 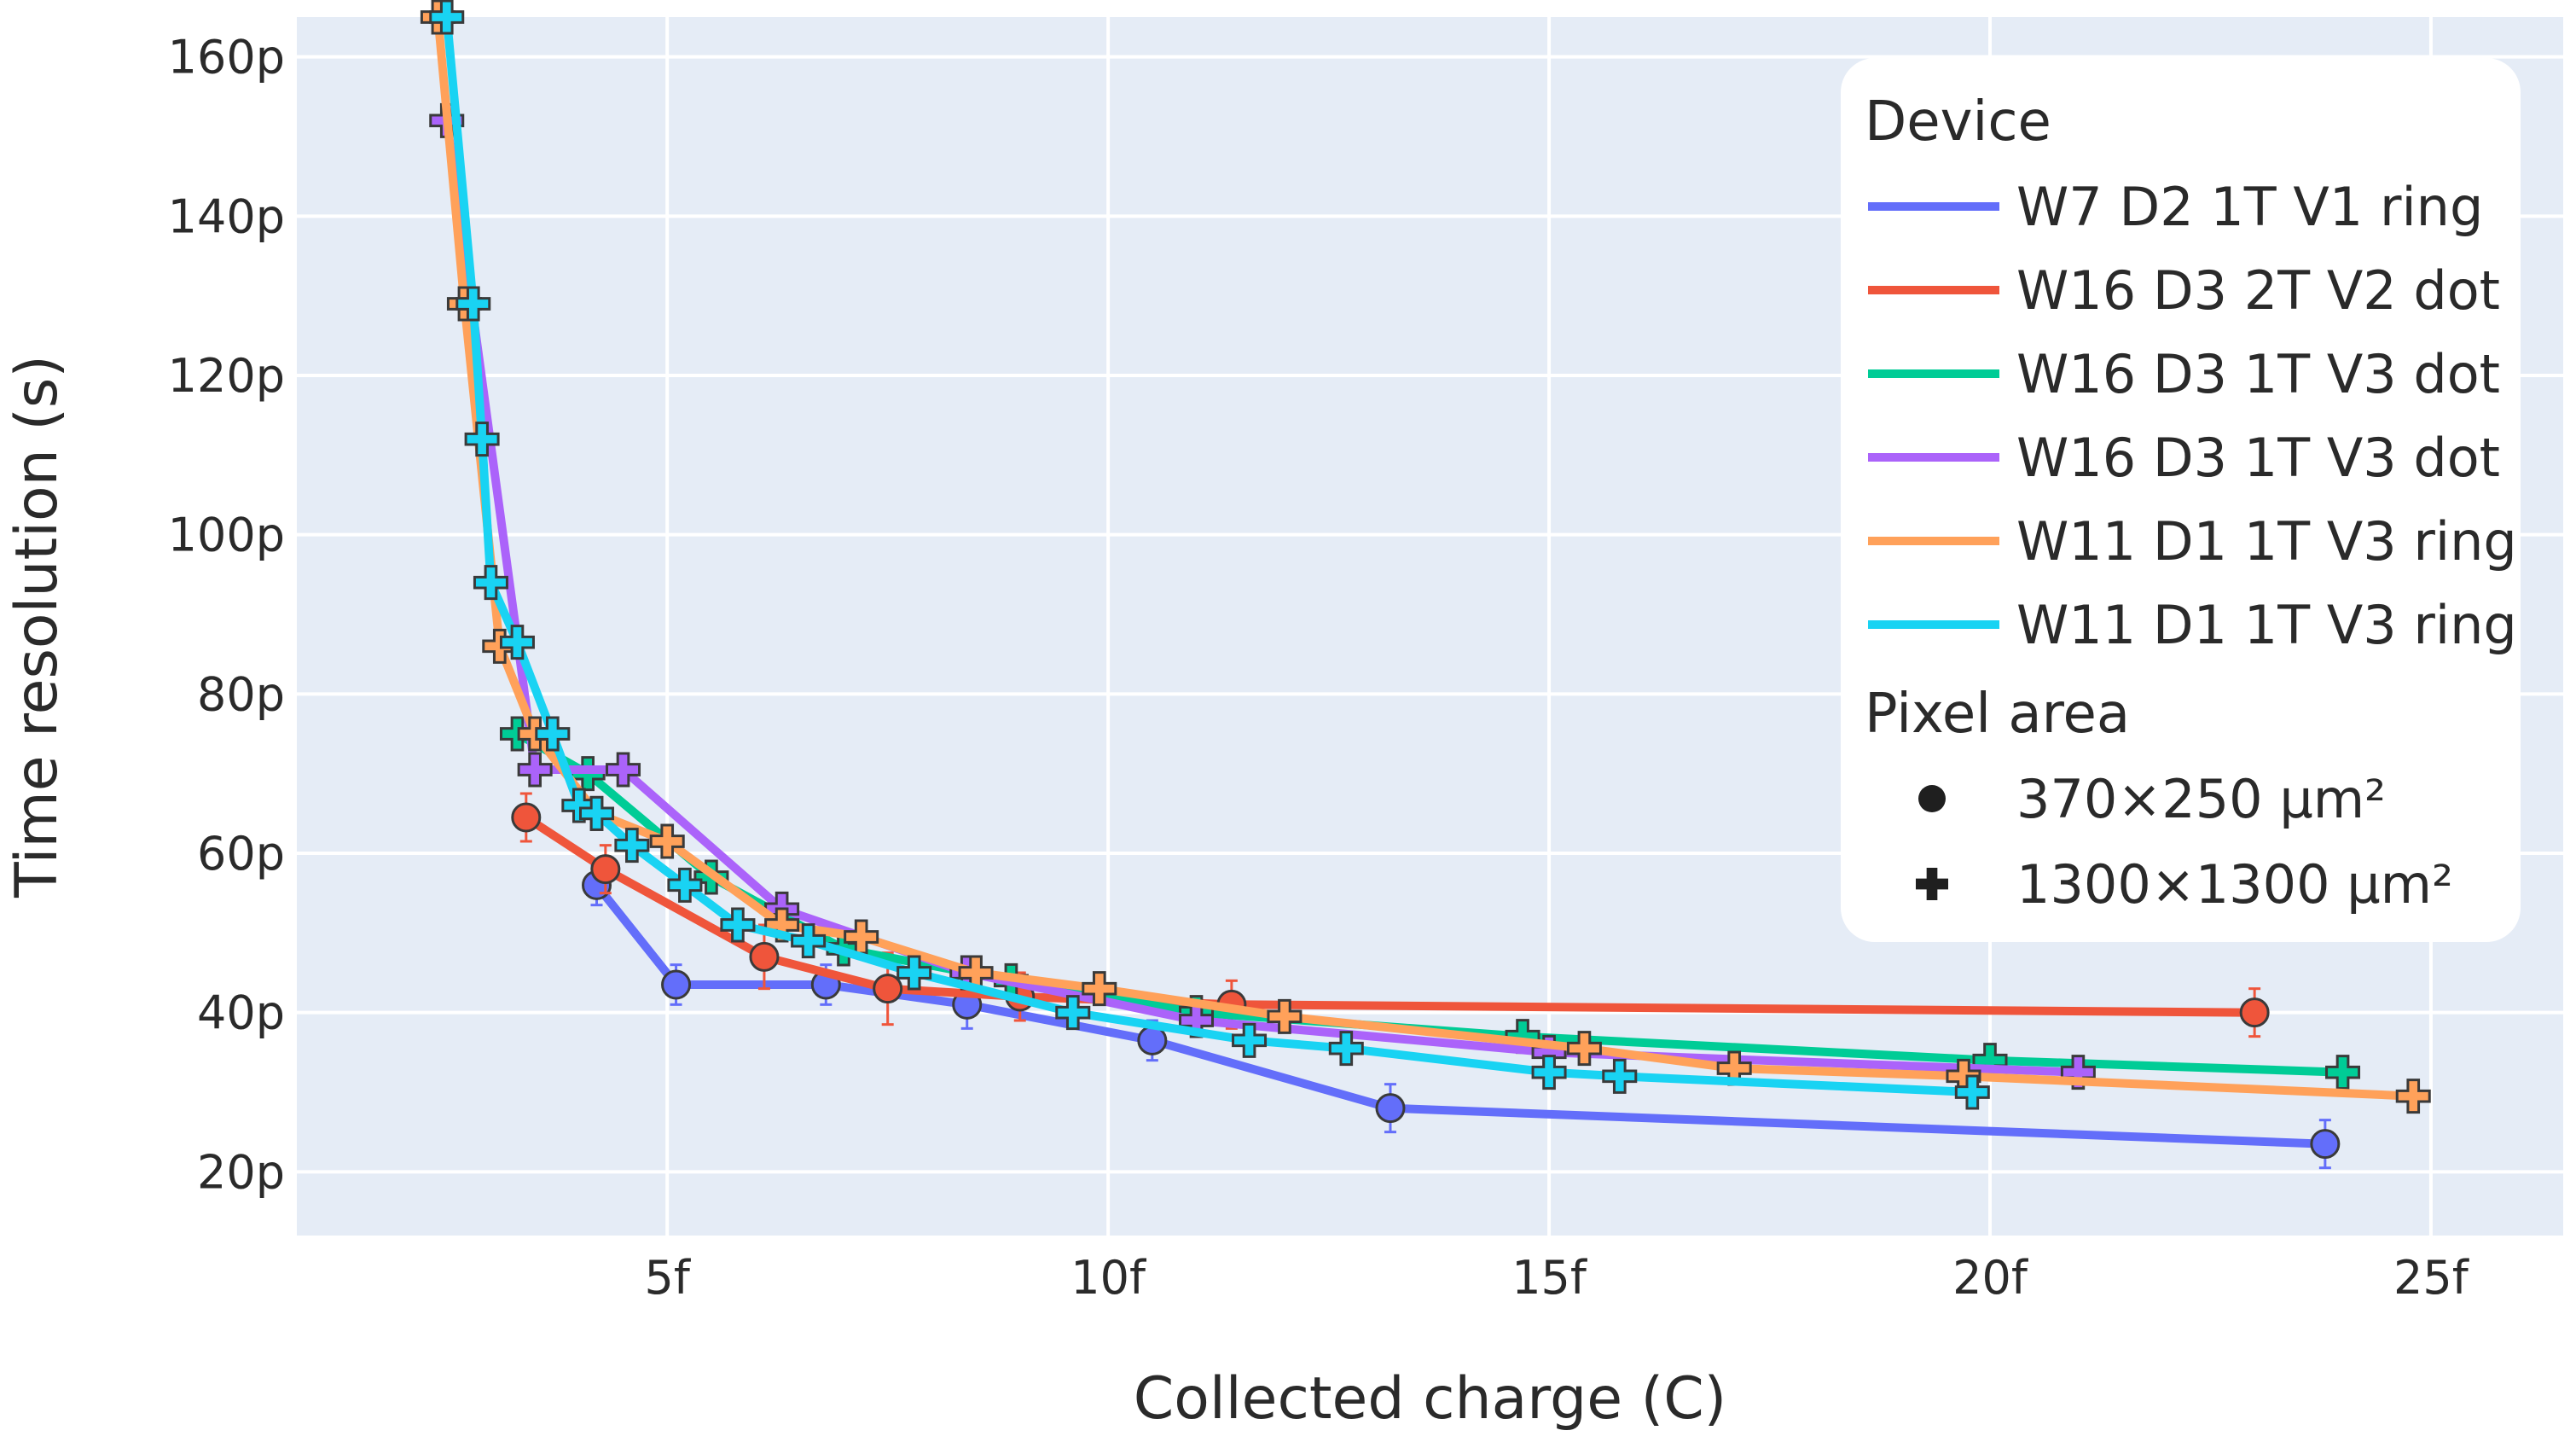 I want to click on y-tick-label: 100p, so click(x=226, y=535).